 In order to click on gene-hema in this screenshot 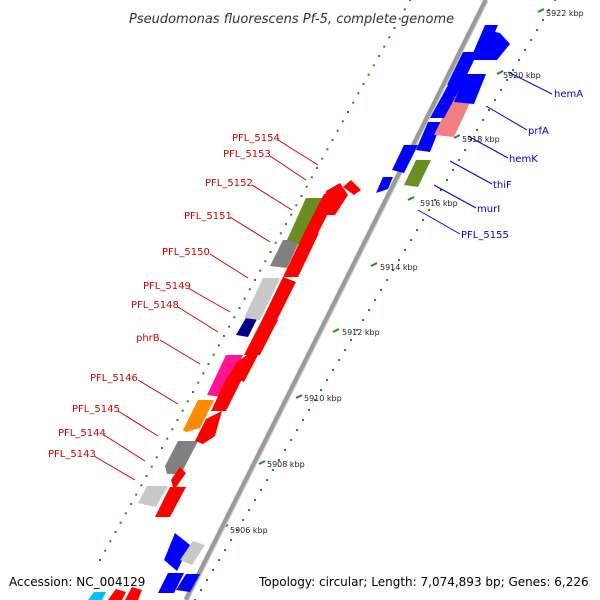, I will do `click(470, 89)`.